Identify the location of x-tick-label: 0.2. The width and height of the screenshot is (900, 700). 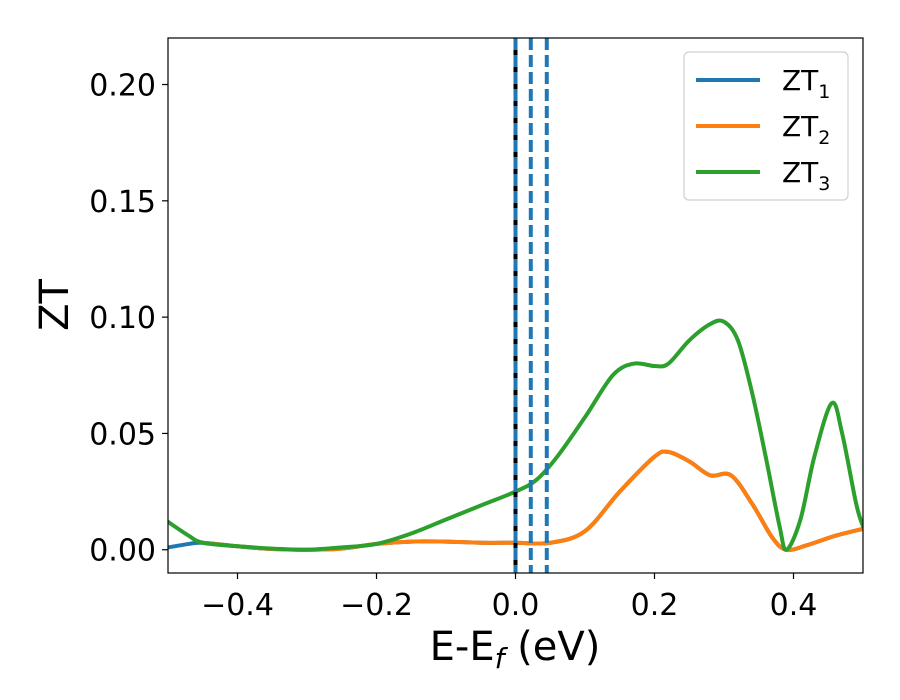
(655, 605).